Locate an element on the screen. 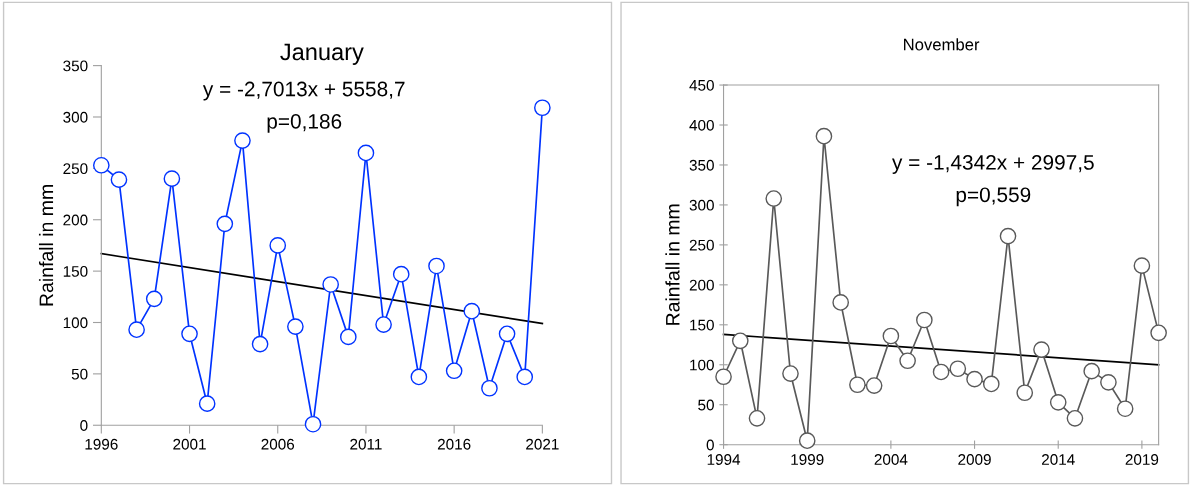 The image size is (1192, 486). x-tick-label: 2004 is located at coordinates (891, 459).